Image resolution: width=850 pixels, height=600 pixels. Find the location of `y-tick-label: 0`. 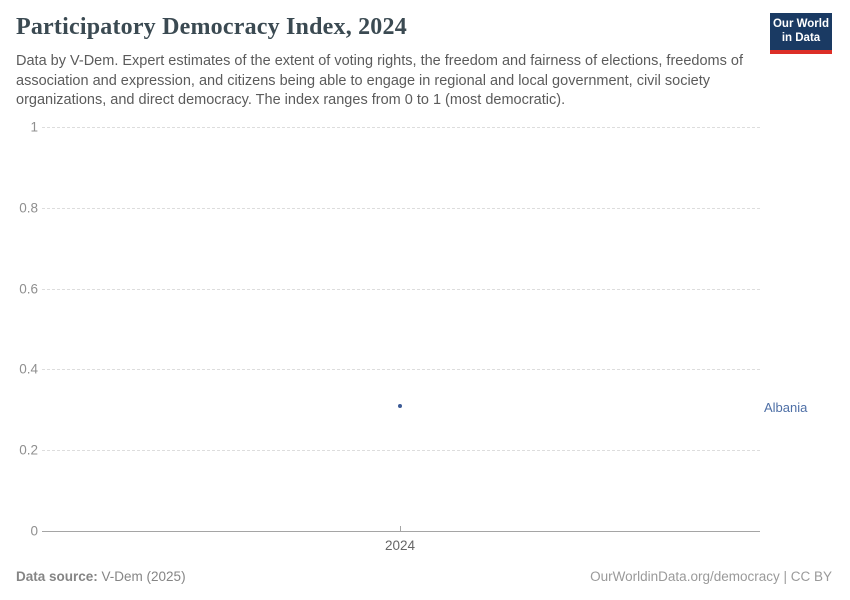

y-tick-label: 0 is located at coordinates (34, 531).